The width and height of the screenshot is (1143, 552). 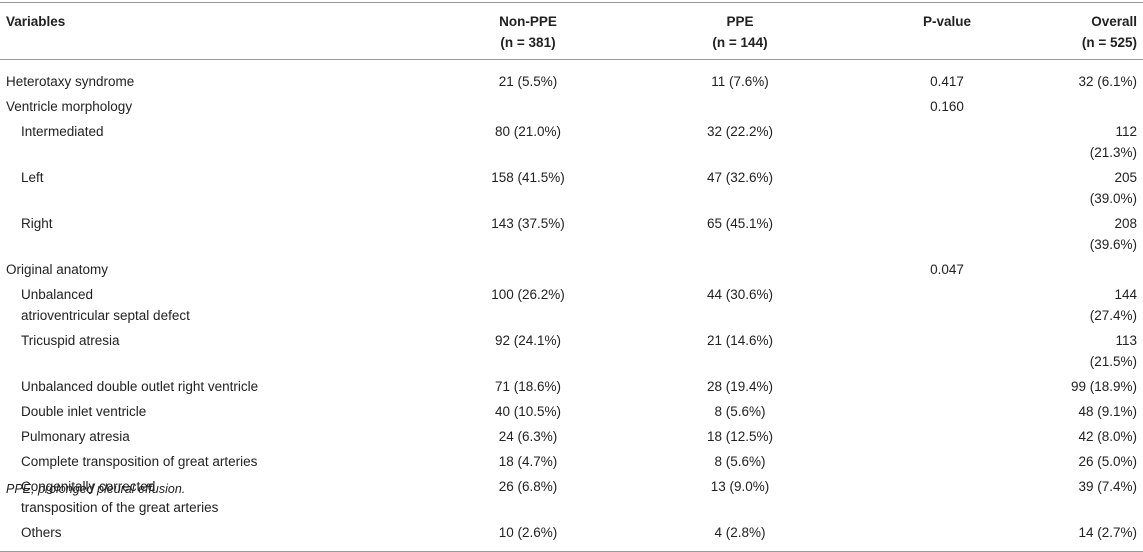 What do you see at coordinates (1113, 142) in the screenshot?
I see `cell: 112 (21.3%)` at bounding box center [1113, 142].